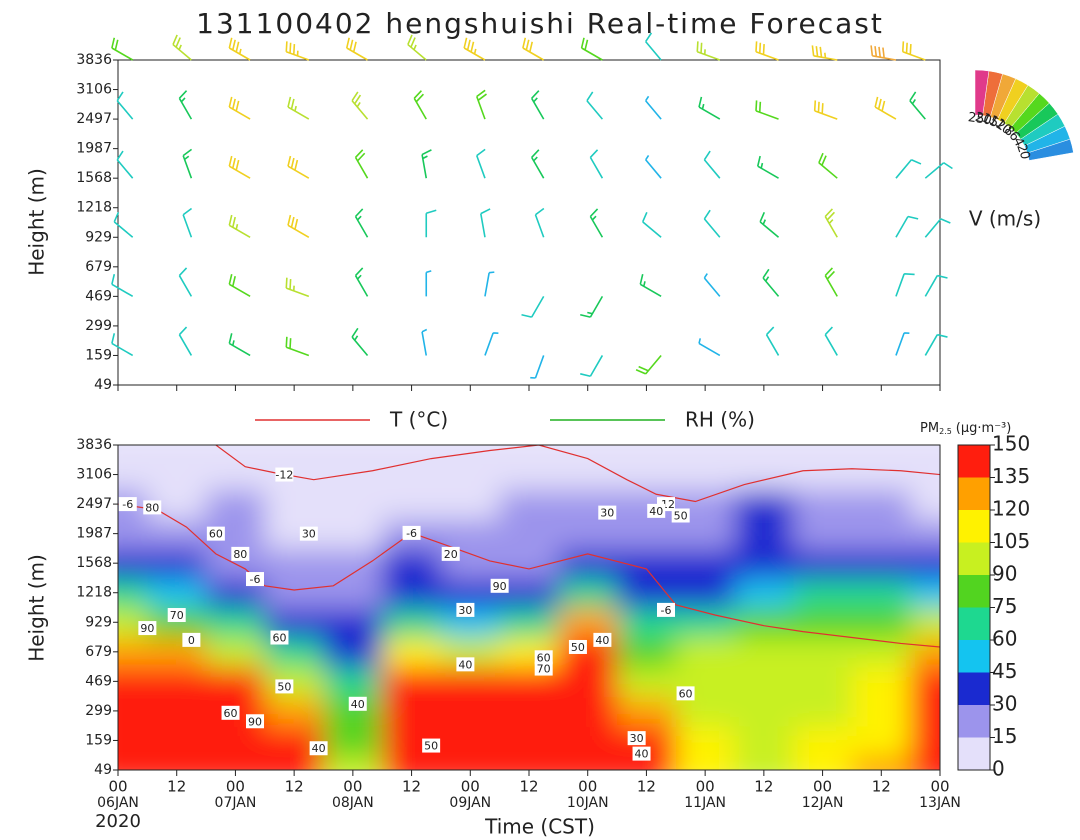  Describe the element at coordinates (990, 121) in the screenshot. I see `speed-legend-label: 15` at that location.